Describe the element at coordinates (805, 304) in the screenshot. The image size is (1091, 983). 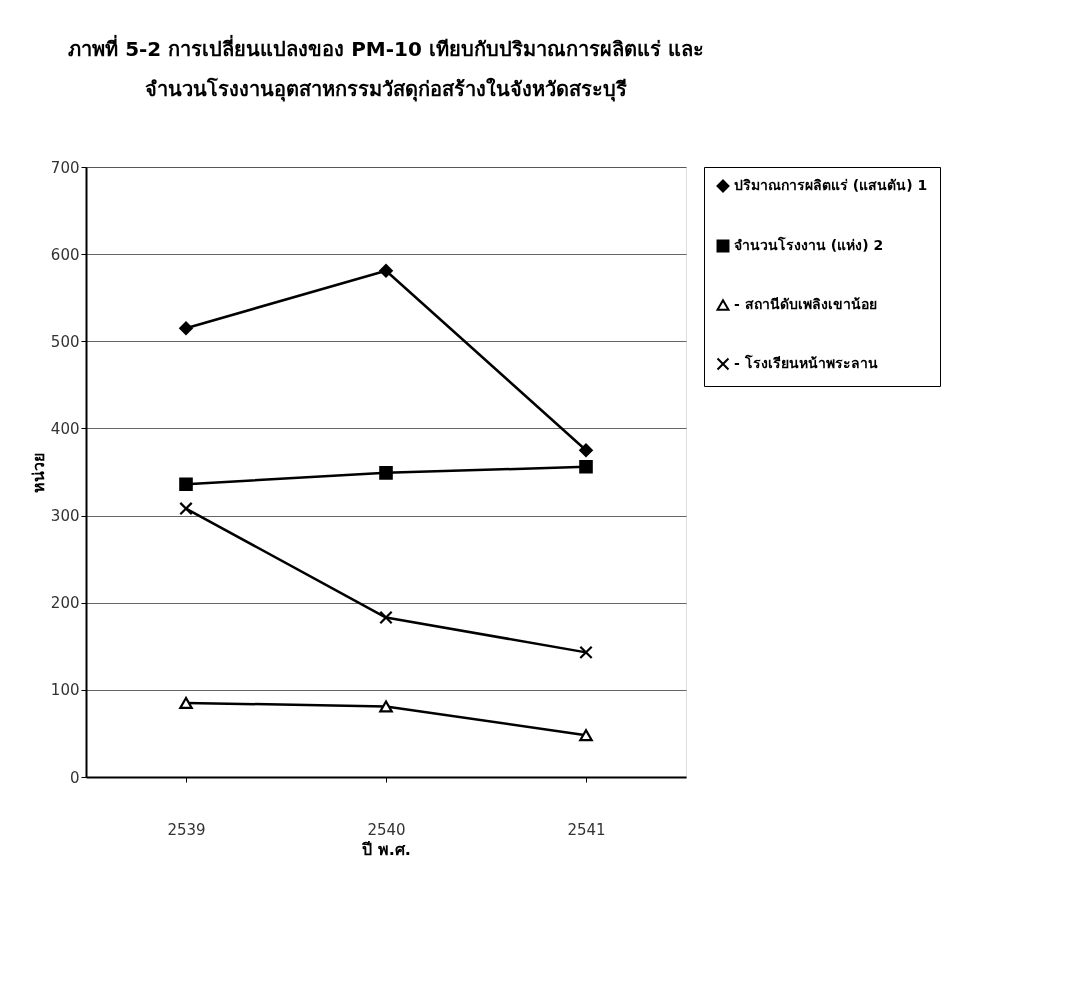
I see `legend-label: - สถานีดับเพลิงเขาน้อย` at that location.